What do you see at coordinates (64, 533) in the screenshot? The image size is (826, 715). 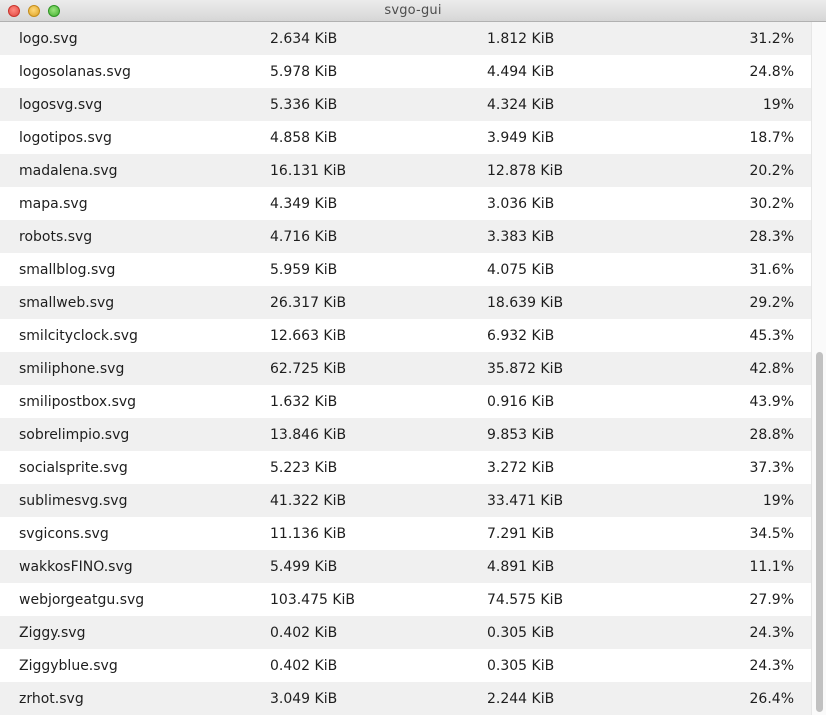 I see `file-name-cell: svgicons.svg` at bounding box center [64, 533].